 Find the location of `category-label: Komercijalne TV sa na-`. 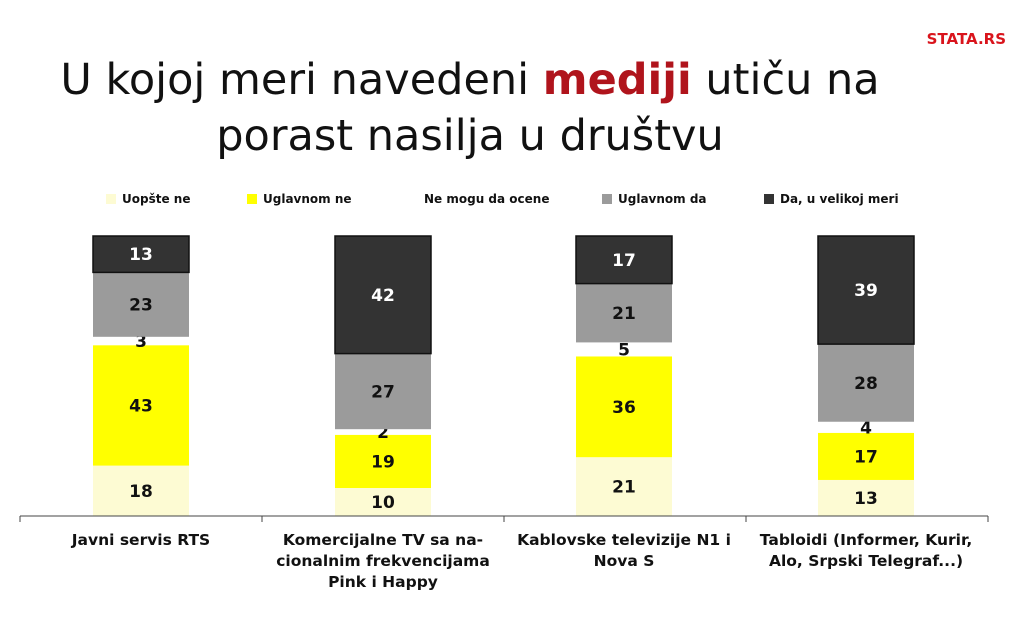

category-label: Komercijalne TV sa na- is located at coordinates (383, 540).